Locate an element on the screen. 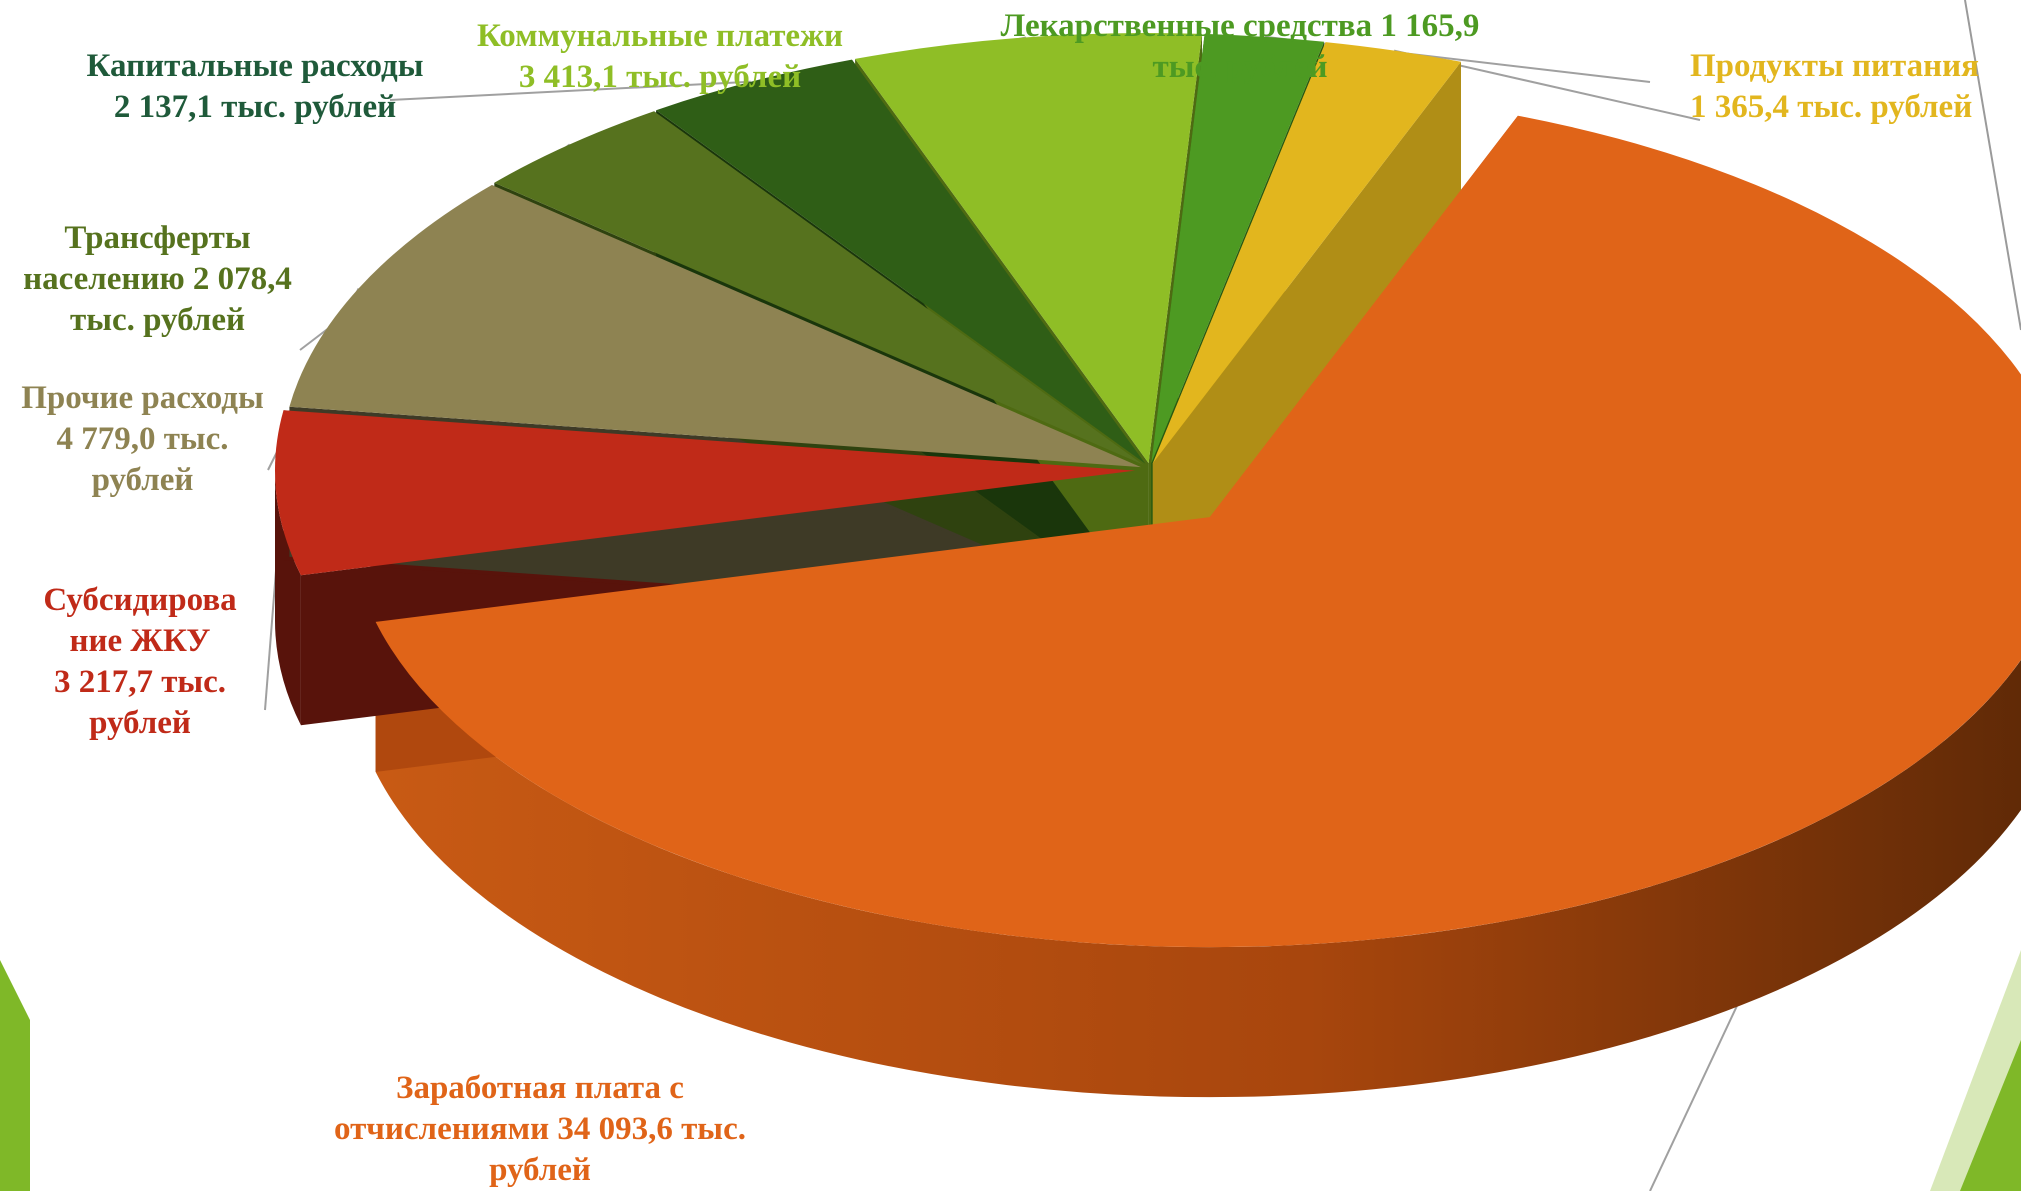  label-medicine-line-2: тыс. рублей is located at coordinates (1240, 67).